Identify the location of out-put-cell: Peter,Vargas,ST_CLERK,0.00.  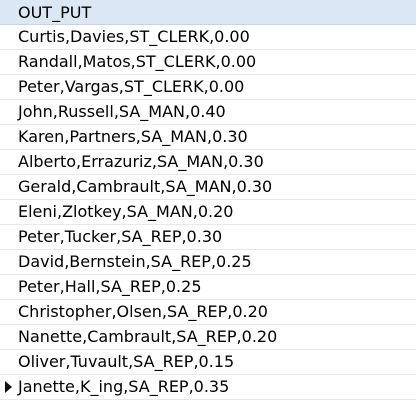
(131, 86).